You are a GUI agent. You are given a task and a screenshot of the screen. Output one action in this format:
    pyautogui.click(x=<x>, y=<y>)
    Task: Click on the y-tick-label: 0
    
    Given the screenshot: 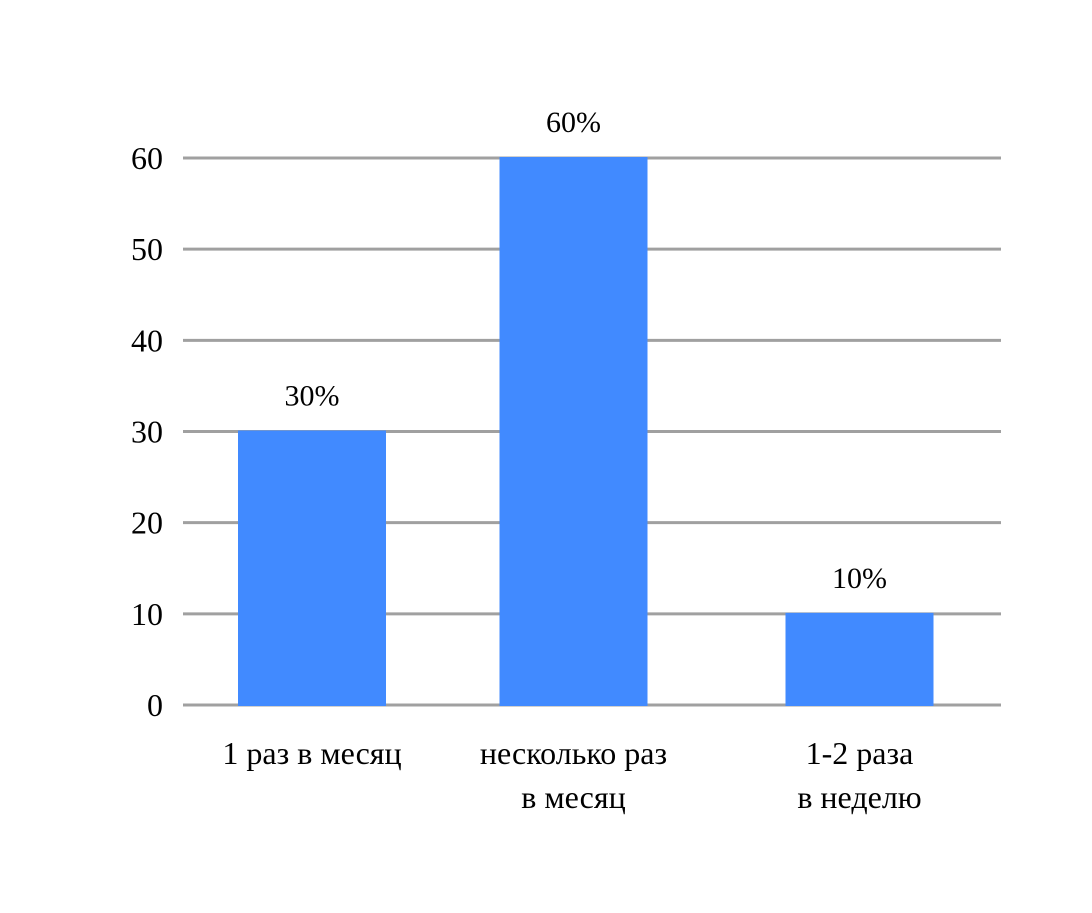 What is the action you would take?
    pyautogui.click(x=155, y=705)
    